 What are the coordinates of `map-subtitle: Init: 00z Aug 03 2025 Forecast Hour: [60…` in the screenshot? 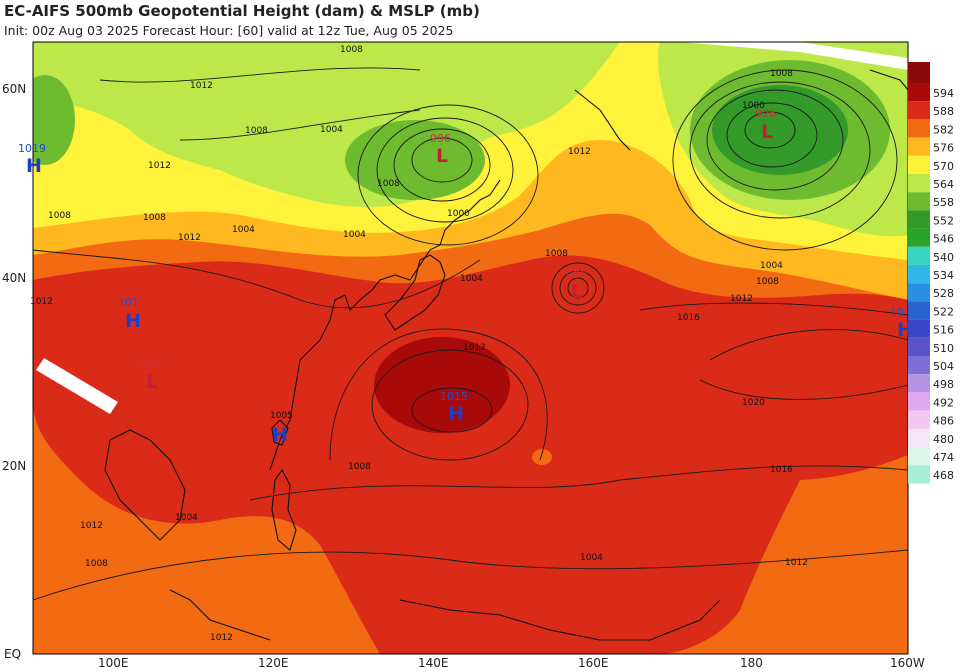 It's located at (229, 30).